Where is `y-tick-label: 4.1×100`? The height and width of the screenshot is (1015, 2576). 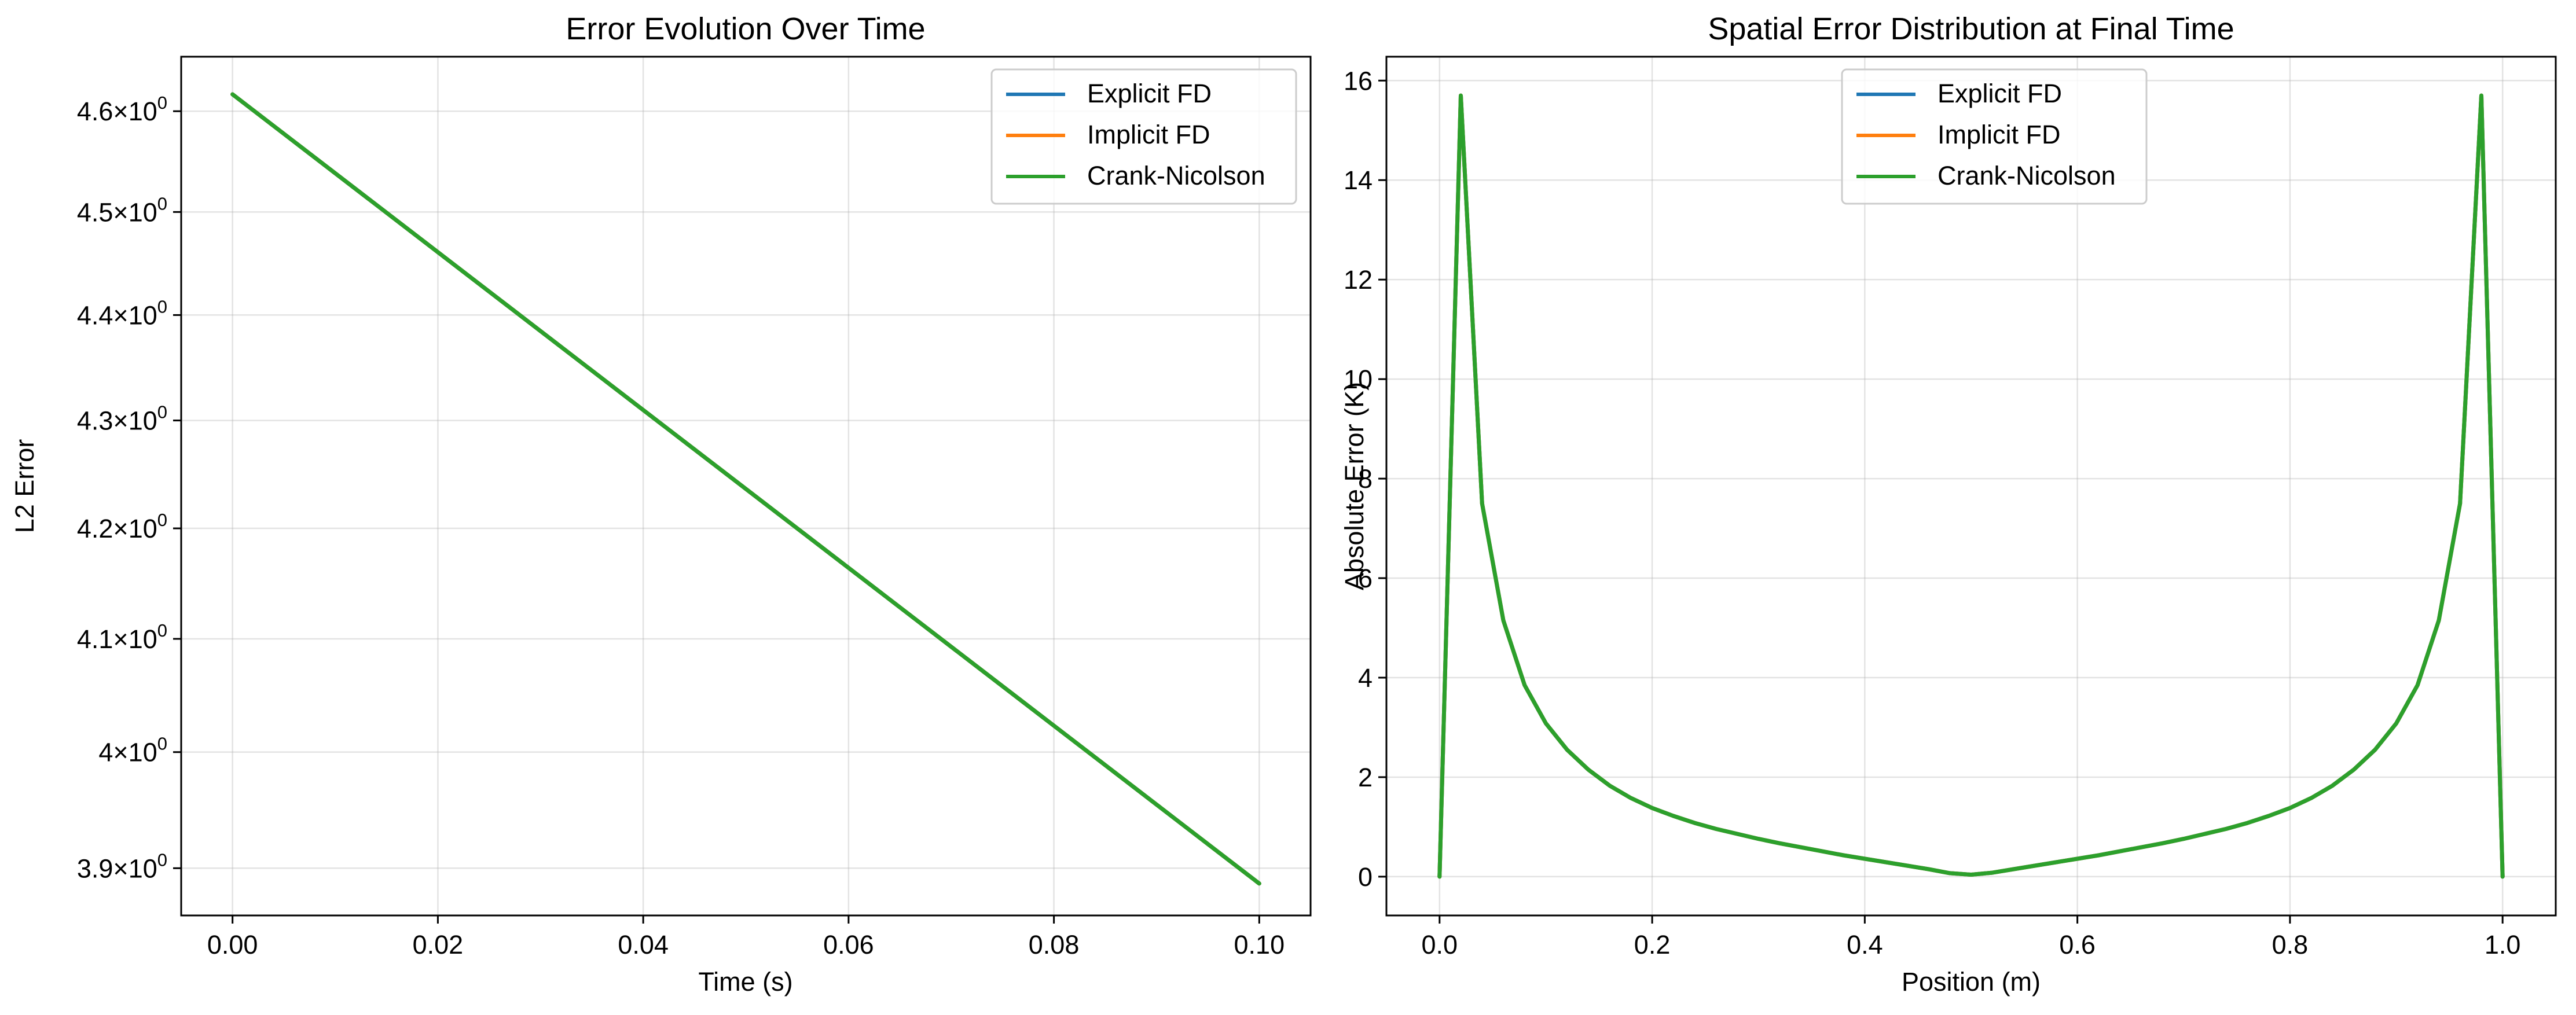 y-tick-label: 4.1×100 is located at coordinates (122, 637).